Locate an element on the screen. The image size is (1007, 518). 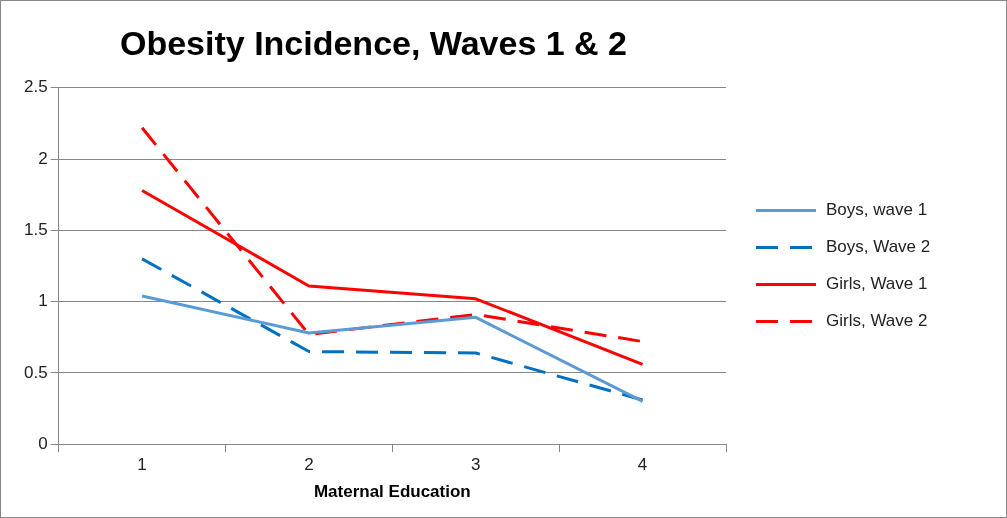
y-tick-label: 1.5 is located at coordinates (35, 230).